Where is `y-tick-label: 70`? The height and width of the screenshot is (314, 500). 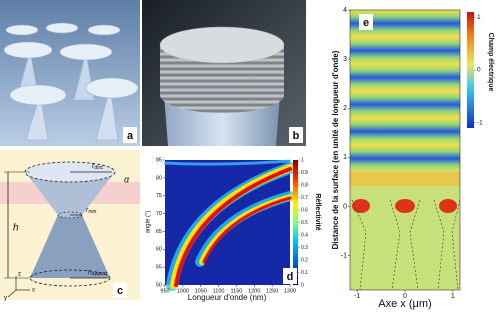
y-tick-label: 70 is located at coordinates (159, 214).